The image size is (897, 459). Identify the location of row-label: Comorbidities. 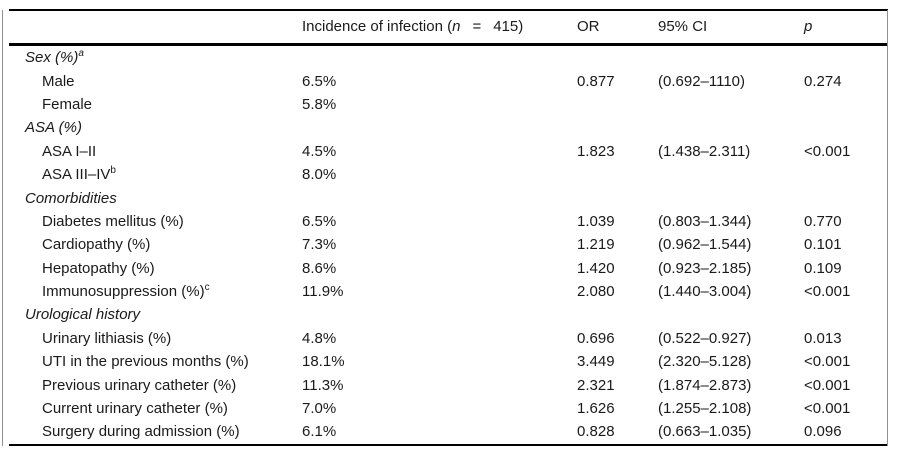
(71, 198).